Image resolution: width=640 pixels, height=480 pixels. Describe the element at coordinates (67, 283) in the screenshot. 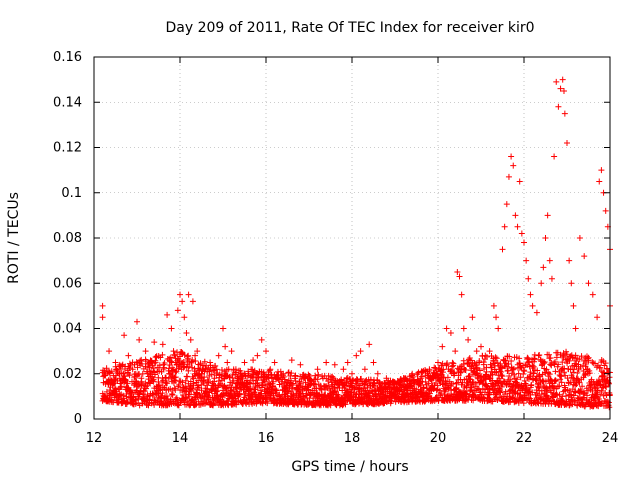

I see `y-tick-label: 0.06` at that location.